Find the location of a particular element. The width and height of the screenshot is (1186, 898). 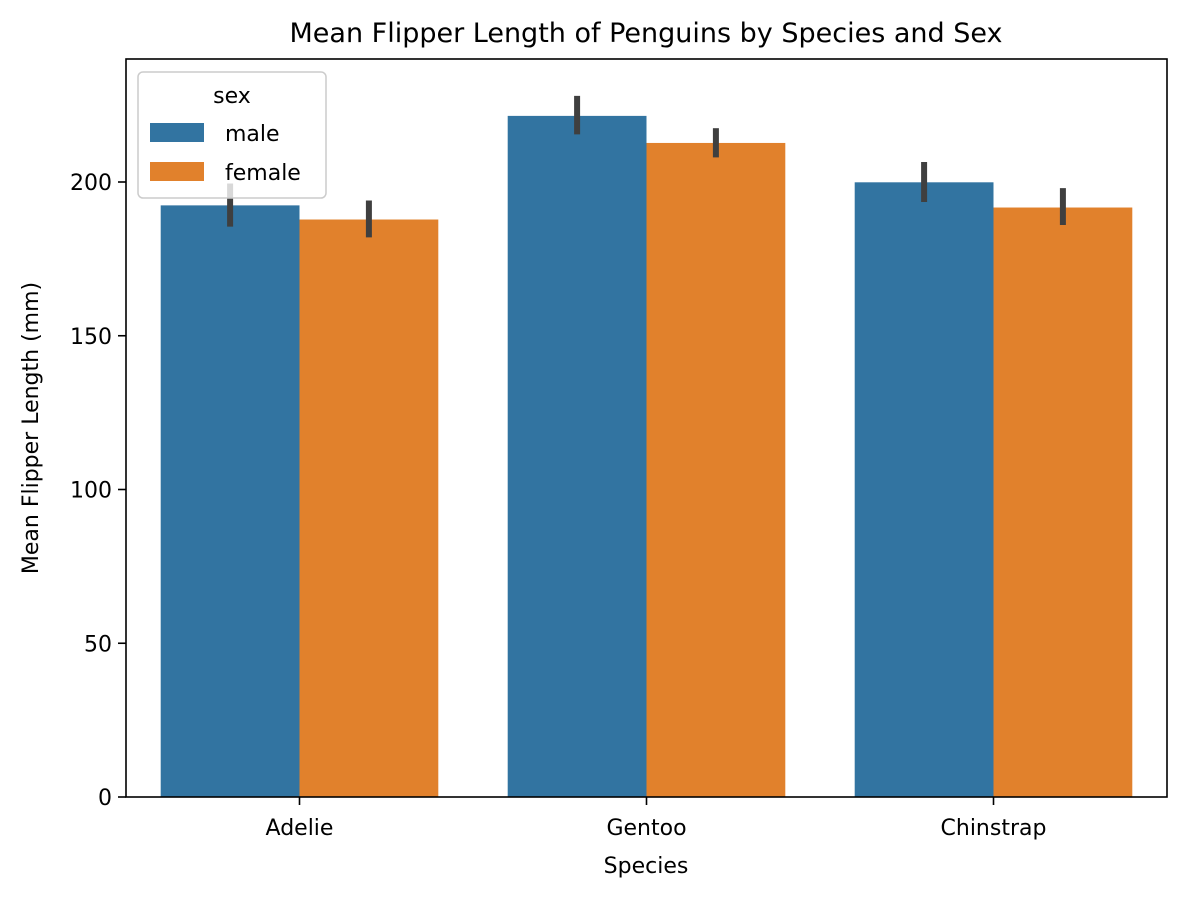

legend-swatch-male is located at coordinates (177, 132).